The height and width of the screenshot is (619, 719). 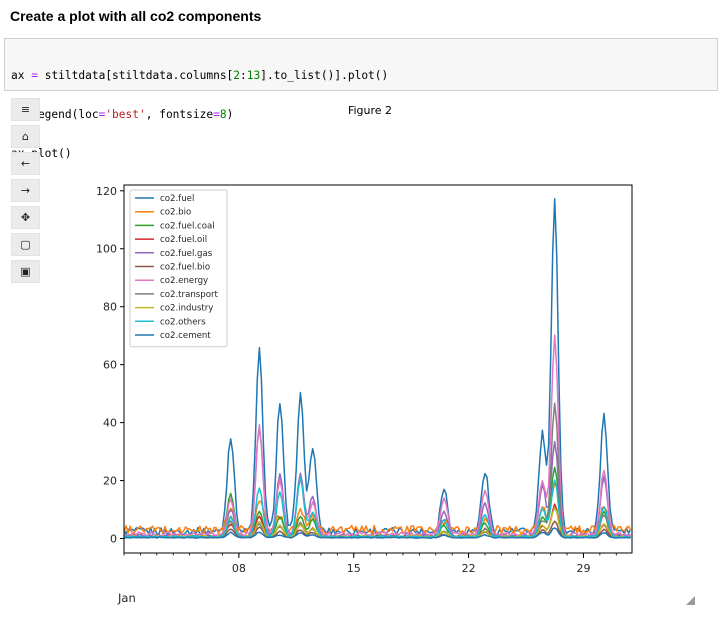 I want to click on menu-button: ≡, so click(x=25, y=109).